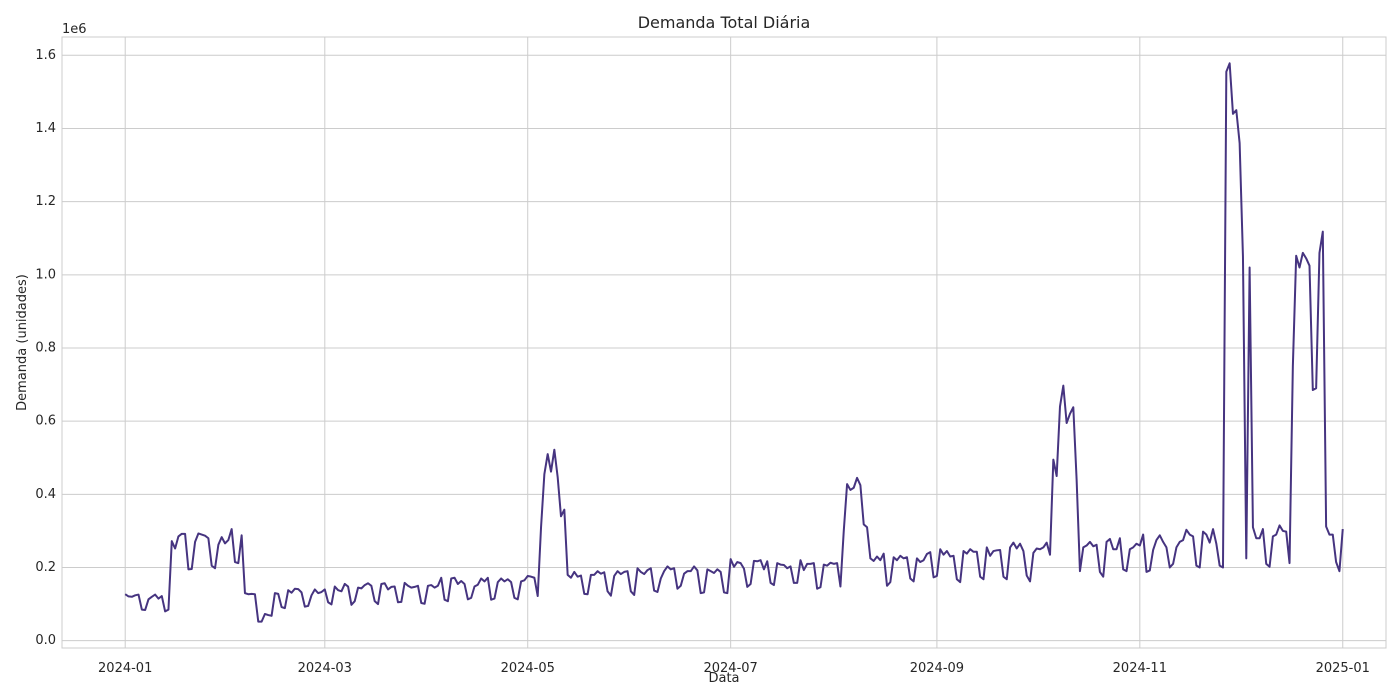  What do you see at coordinates (45, 55) in the screenshot?
I see `y-tick-label: 1.6` at bounding box center [45, 55].